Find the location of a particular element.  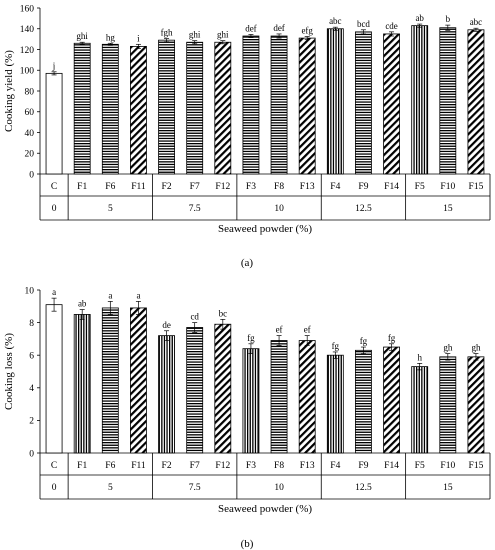

y-tick-label: 6 is located at coordinates (31, 357).